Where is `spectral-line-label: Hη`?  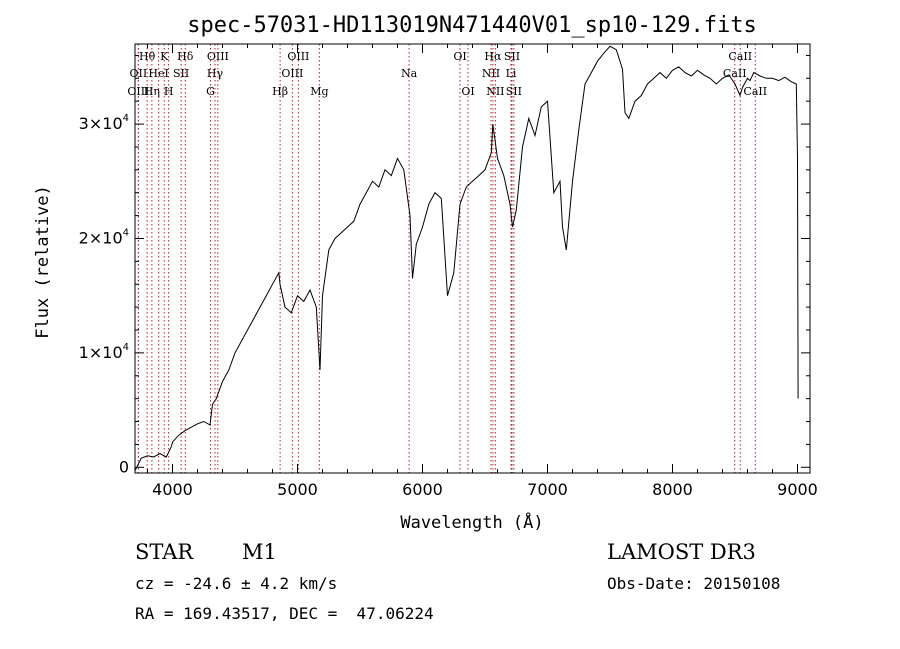 spectral-line-label: Hη is located at coordinates (152, 91).